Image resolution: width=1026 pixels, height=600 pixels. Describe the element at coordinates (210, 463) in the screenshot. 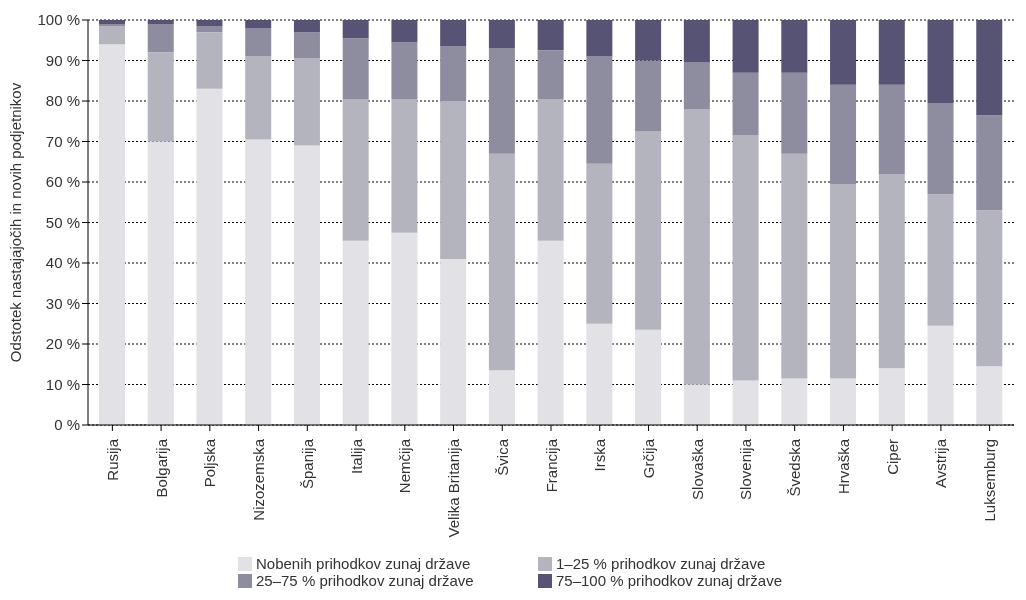

I see `x-tick-label: Poljska` at that location.